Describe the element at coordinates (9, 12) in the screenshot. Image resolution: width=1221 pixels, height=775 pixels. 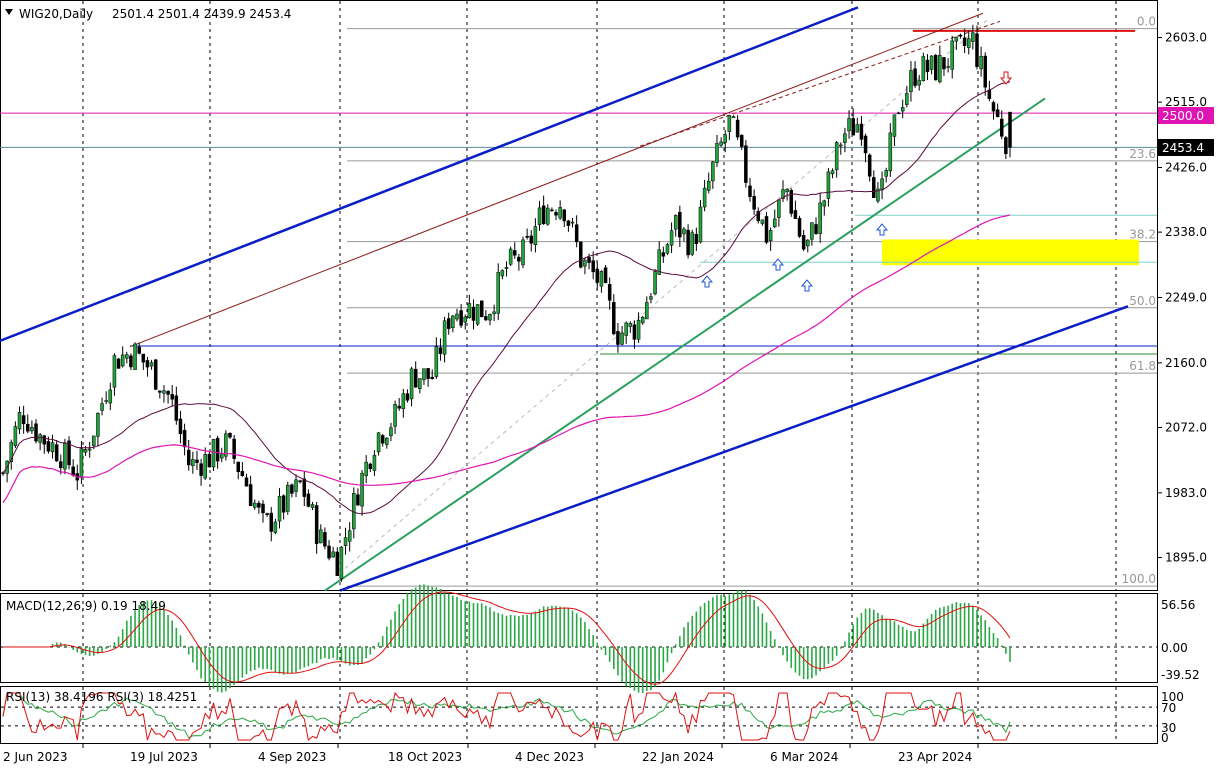
I see `collapse-triangle-icon` at that location.